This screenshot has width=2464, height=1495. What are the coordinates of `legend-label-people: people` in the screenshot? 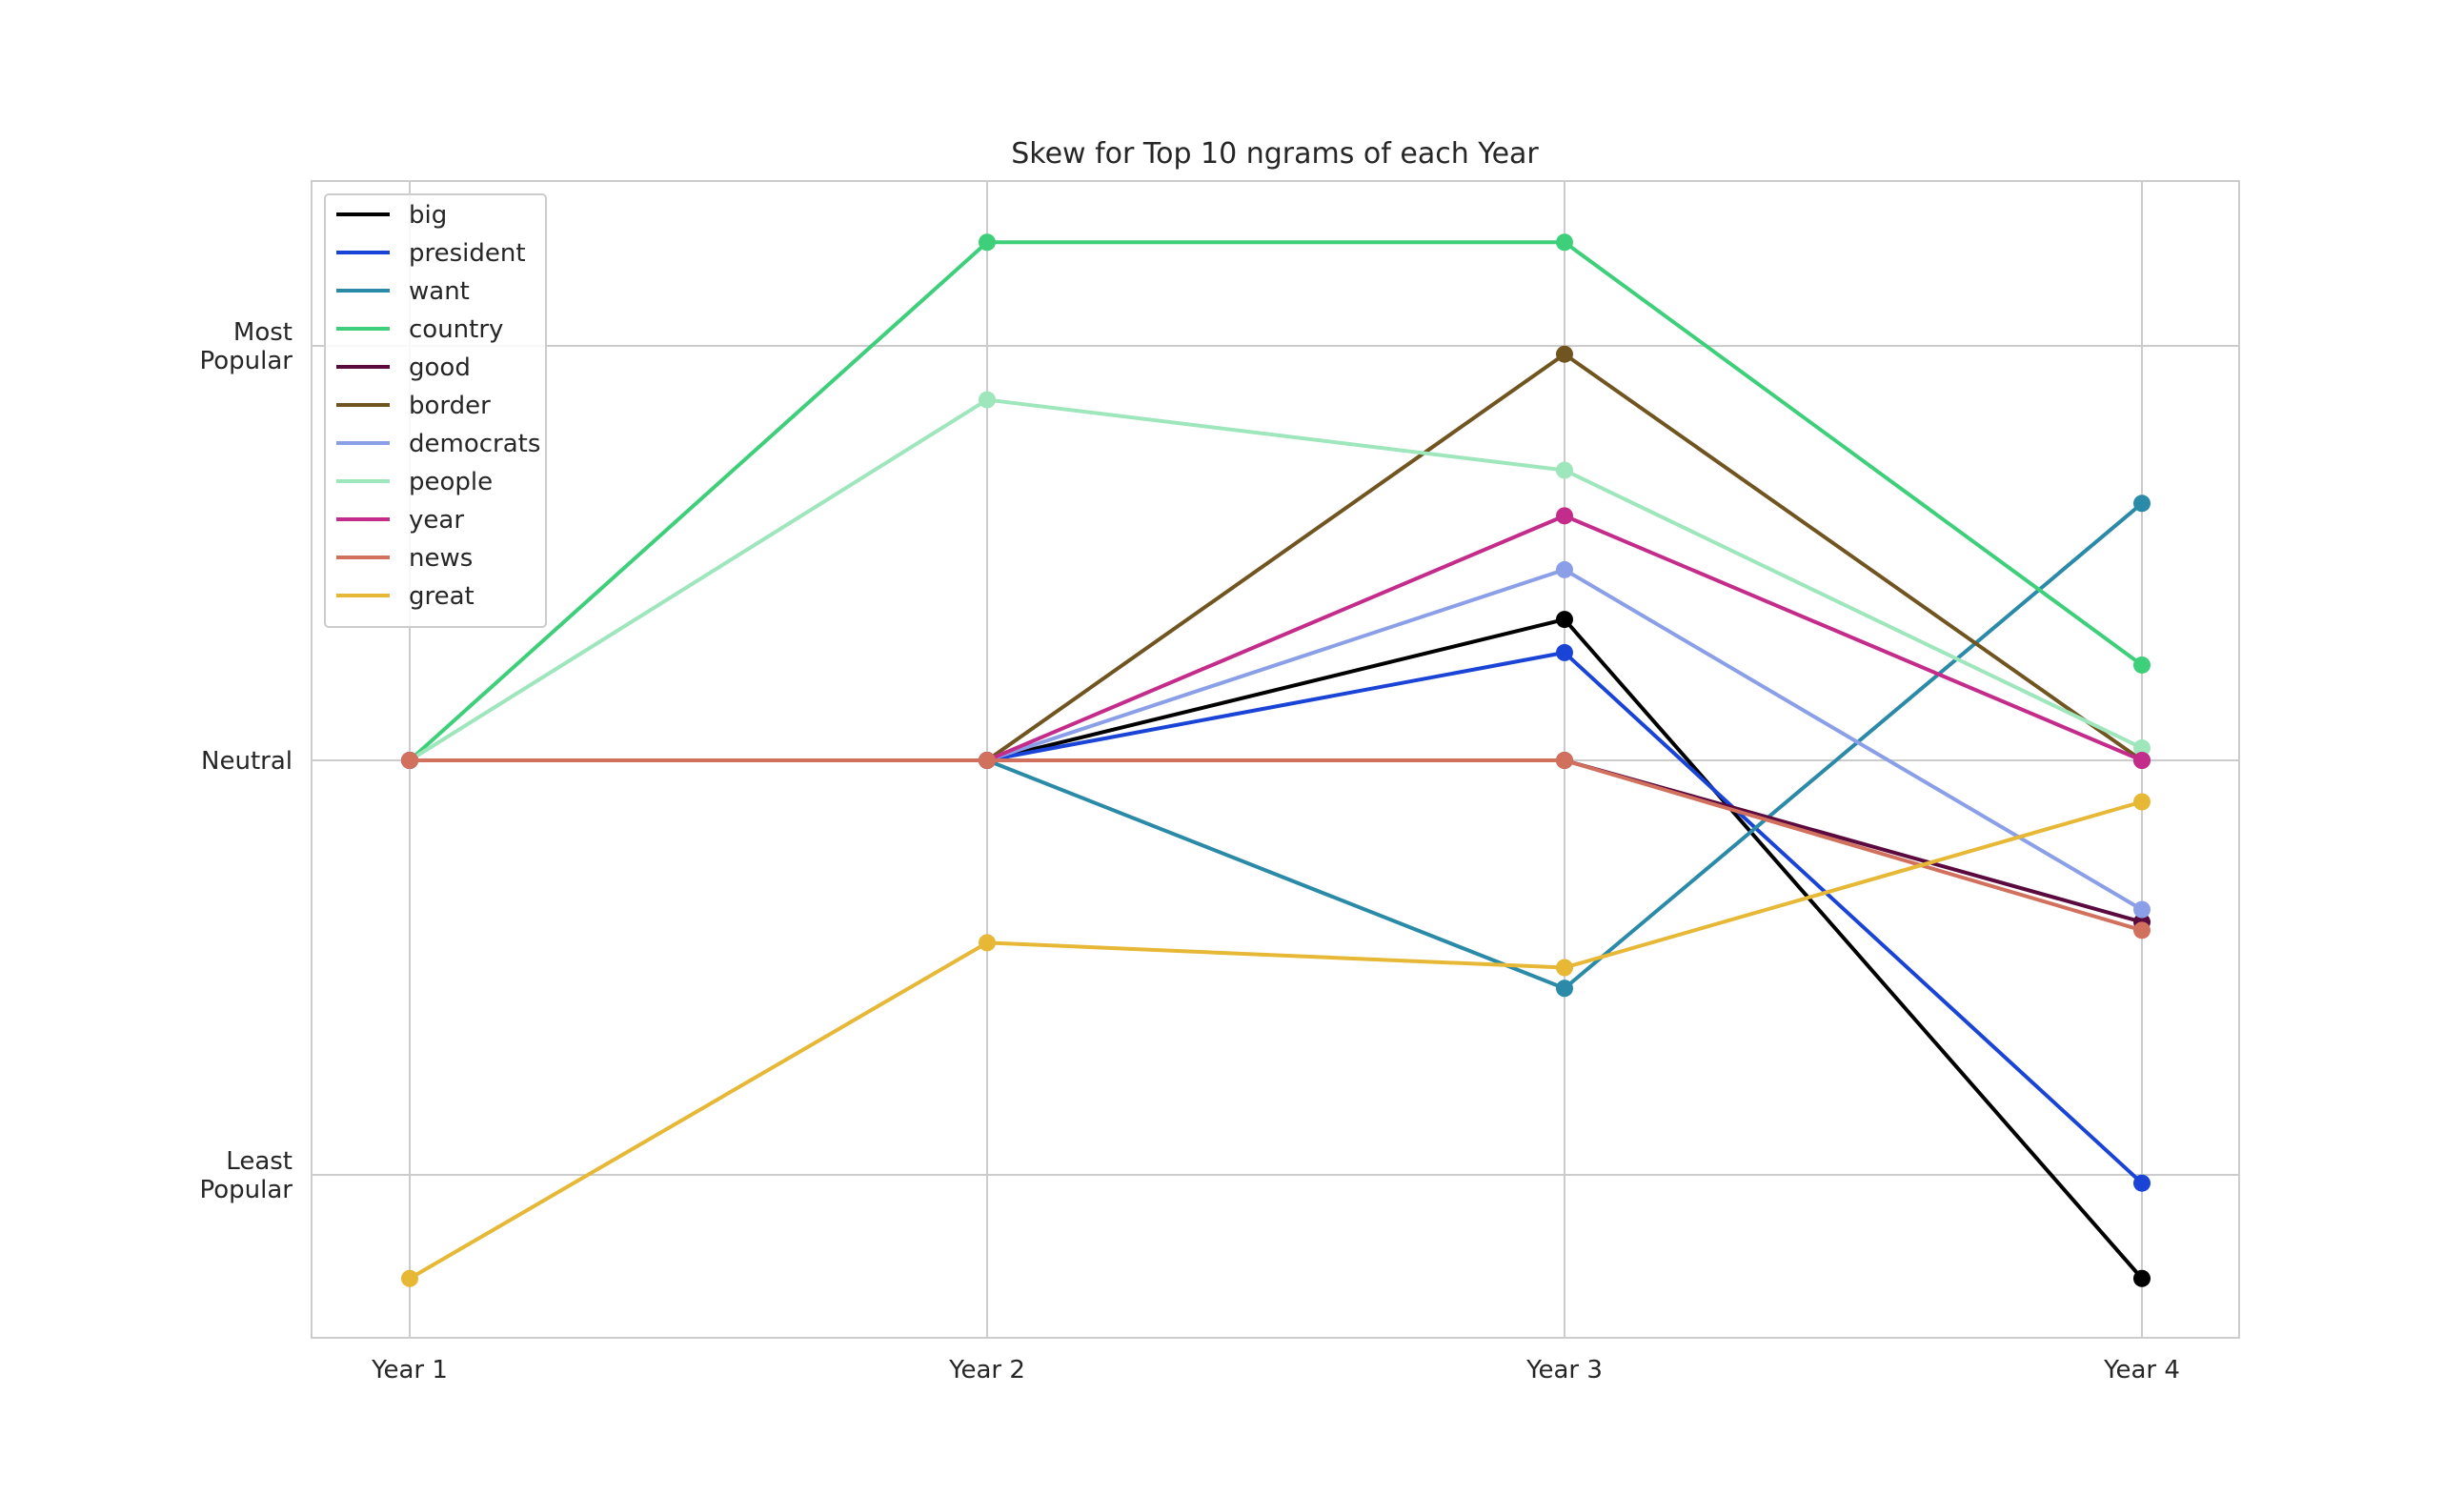 It's located at (451, 482).